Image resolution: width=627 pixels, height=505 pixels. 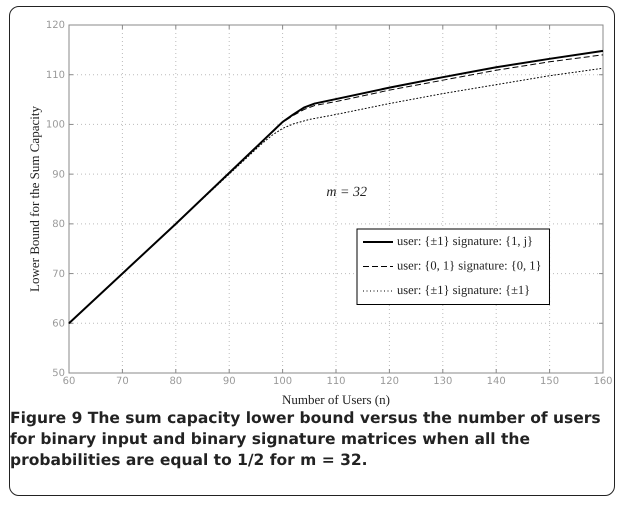 I want to click on x-tick-label: 120, so click(x=389, y=382).